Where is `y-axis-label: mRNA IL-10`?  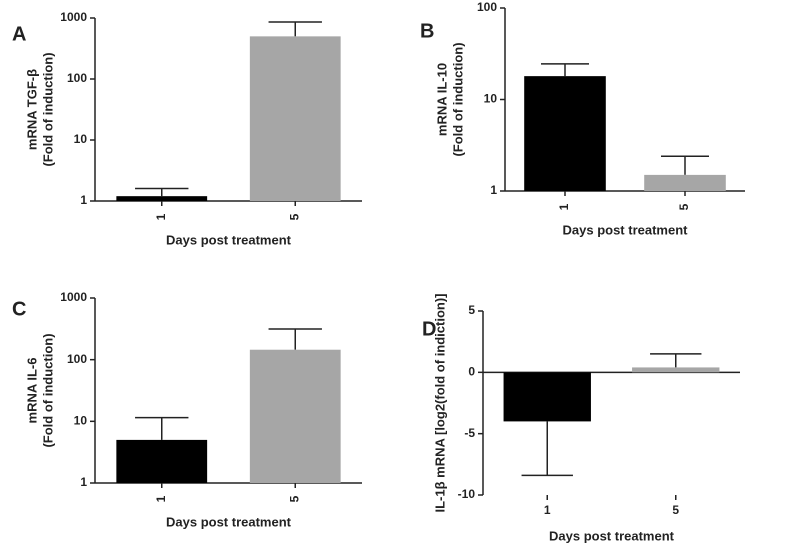 y-axis-label: mRNA IL-10 is located at coordinates (441, 99).